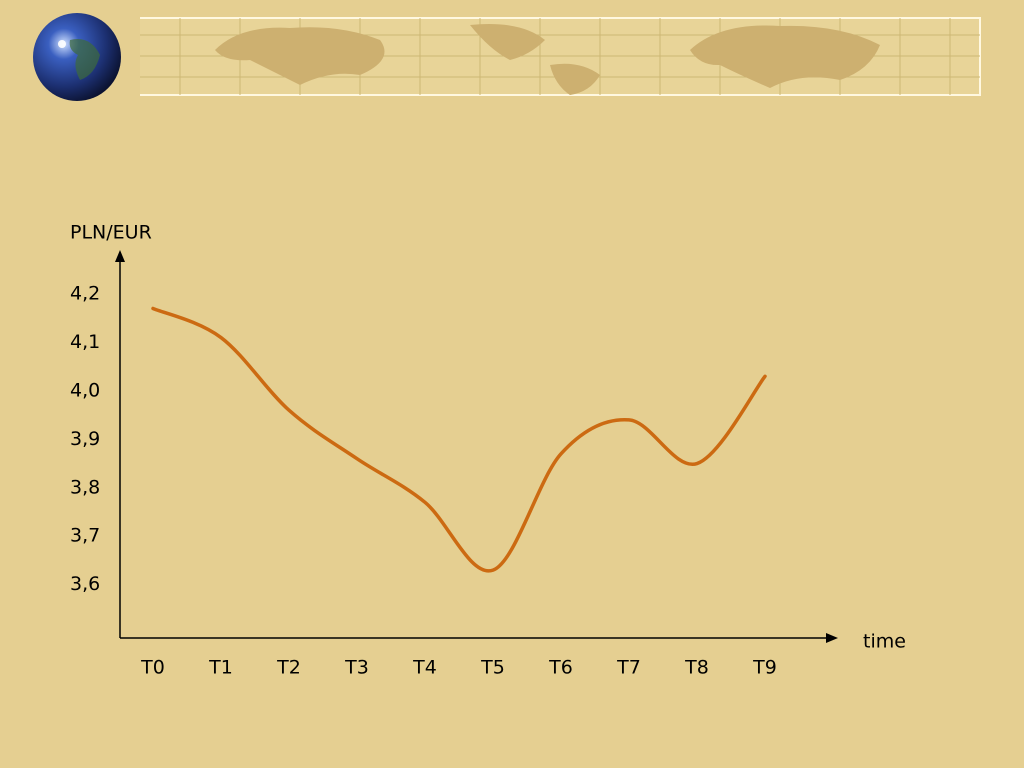 Image resolution: width=1024 pixels, height=768 pixels. Describe the element at coordinates (696, 668) in the screenshot. I see `x-tick-label: T8` at that location.